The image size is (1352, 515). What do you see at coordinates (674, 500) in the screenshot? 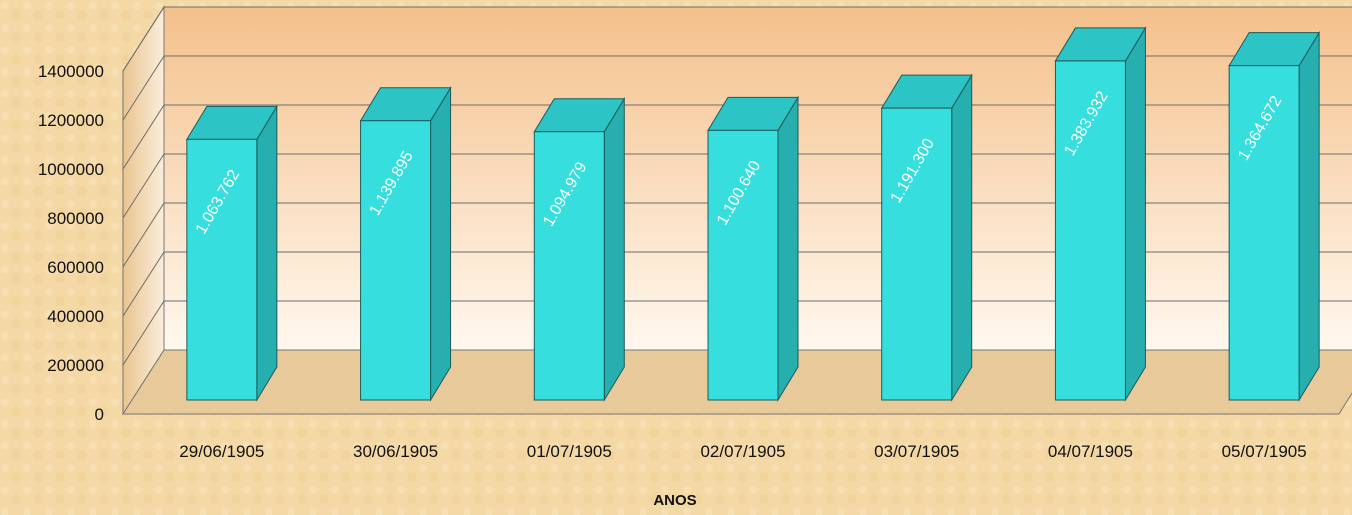
I see `x-axis-title: ANOS` at bounding box center [674, 500].